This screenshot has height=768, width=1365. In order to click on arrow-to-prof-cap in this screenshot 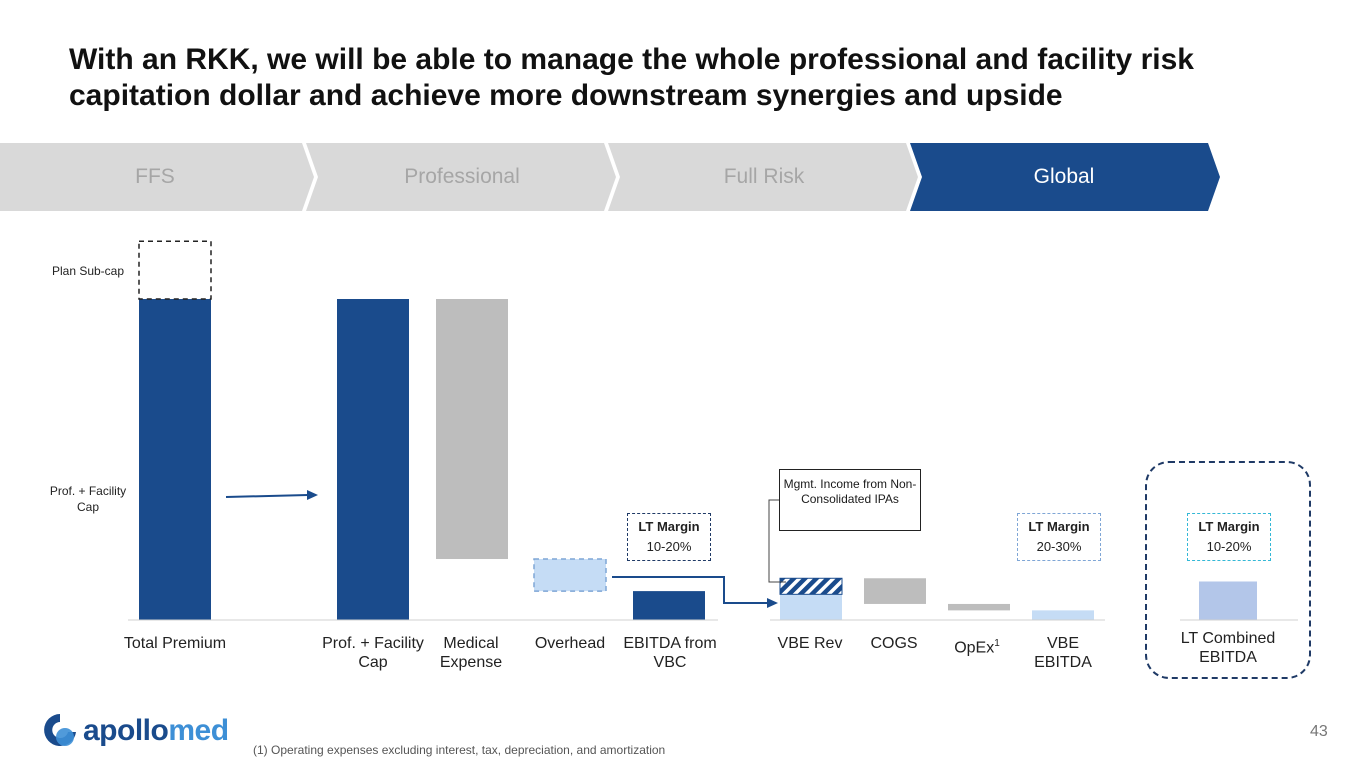, I will do `click(267, 496)`.